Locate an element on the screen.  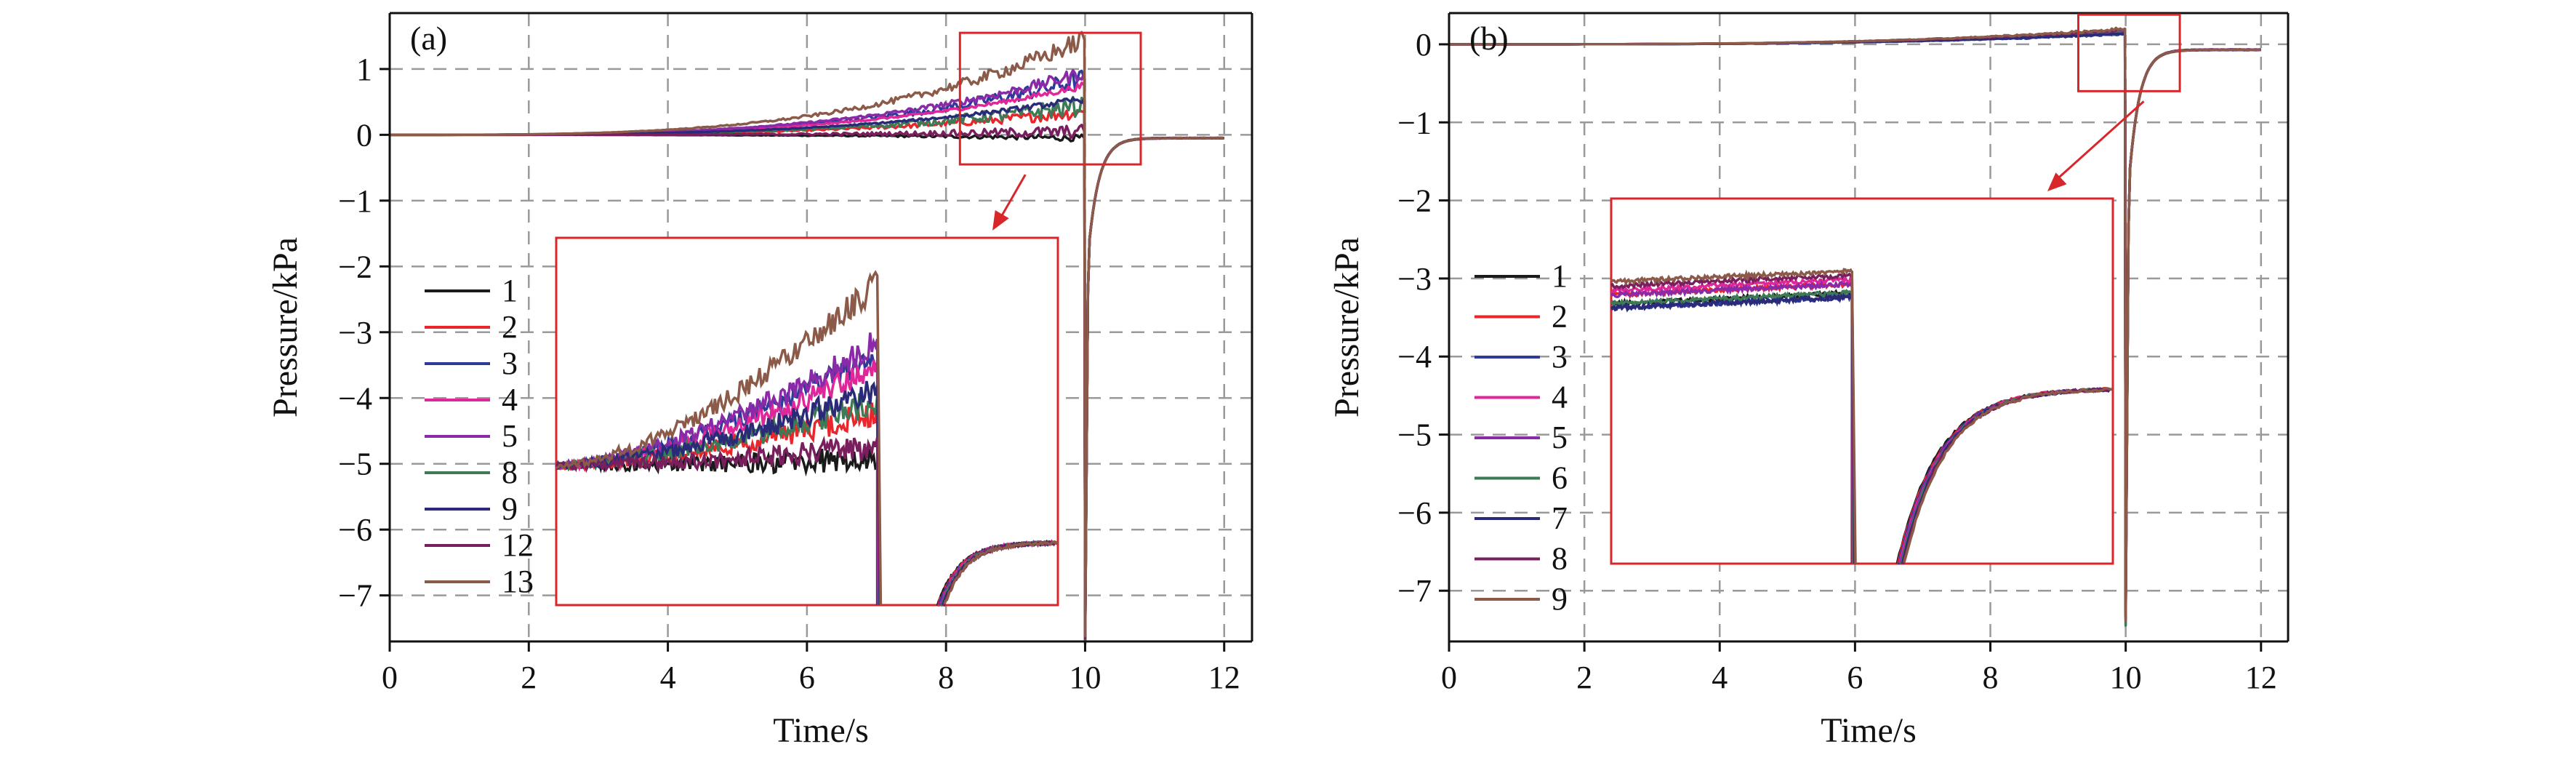
panel-tag: (a) is located at coordinates (429, 38).